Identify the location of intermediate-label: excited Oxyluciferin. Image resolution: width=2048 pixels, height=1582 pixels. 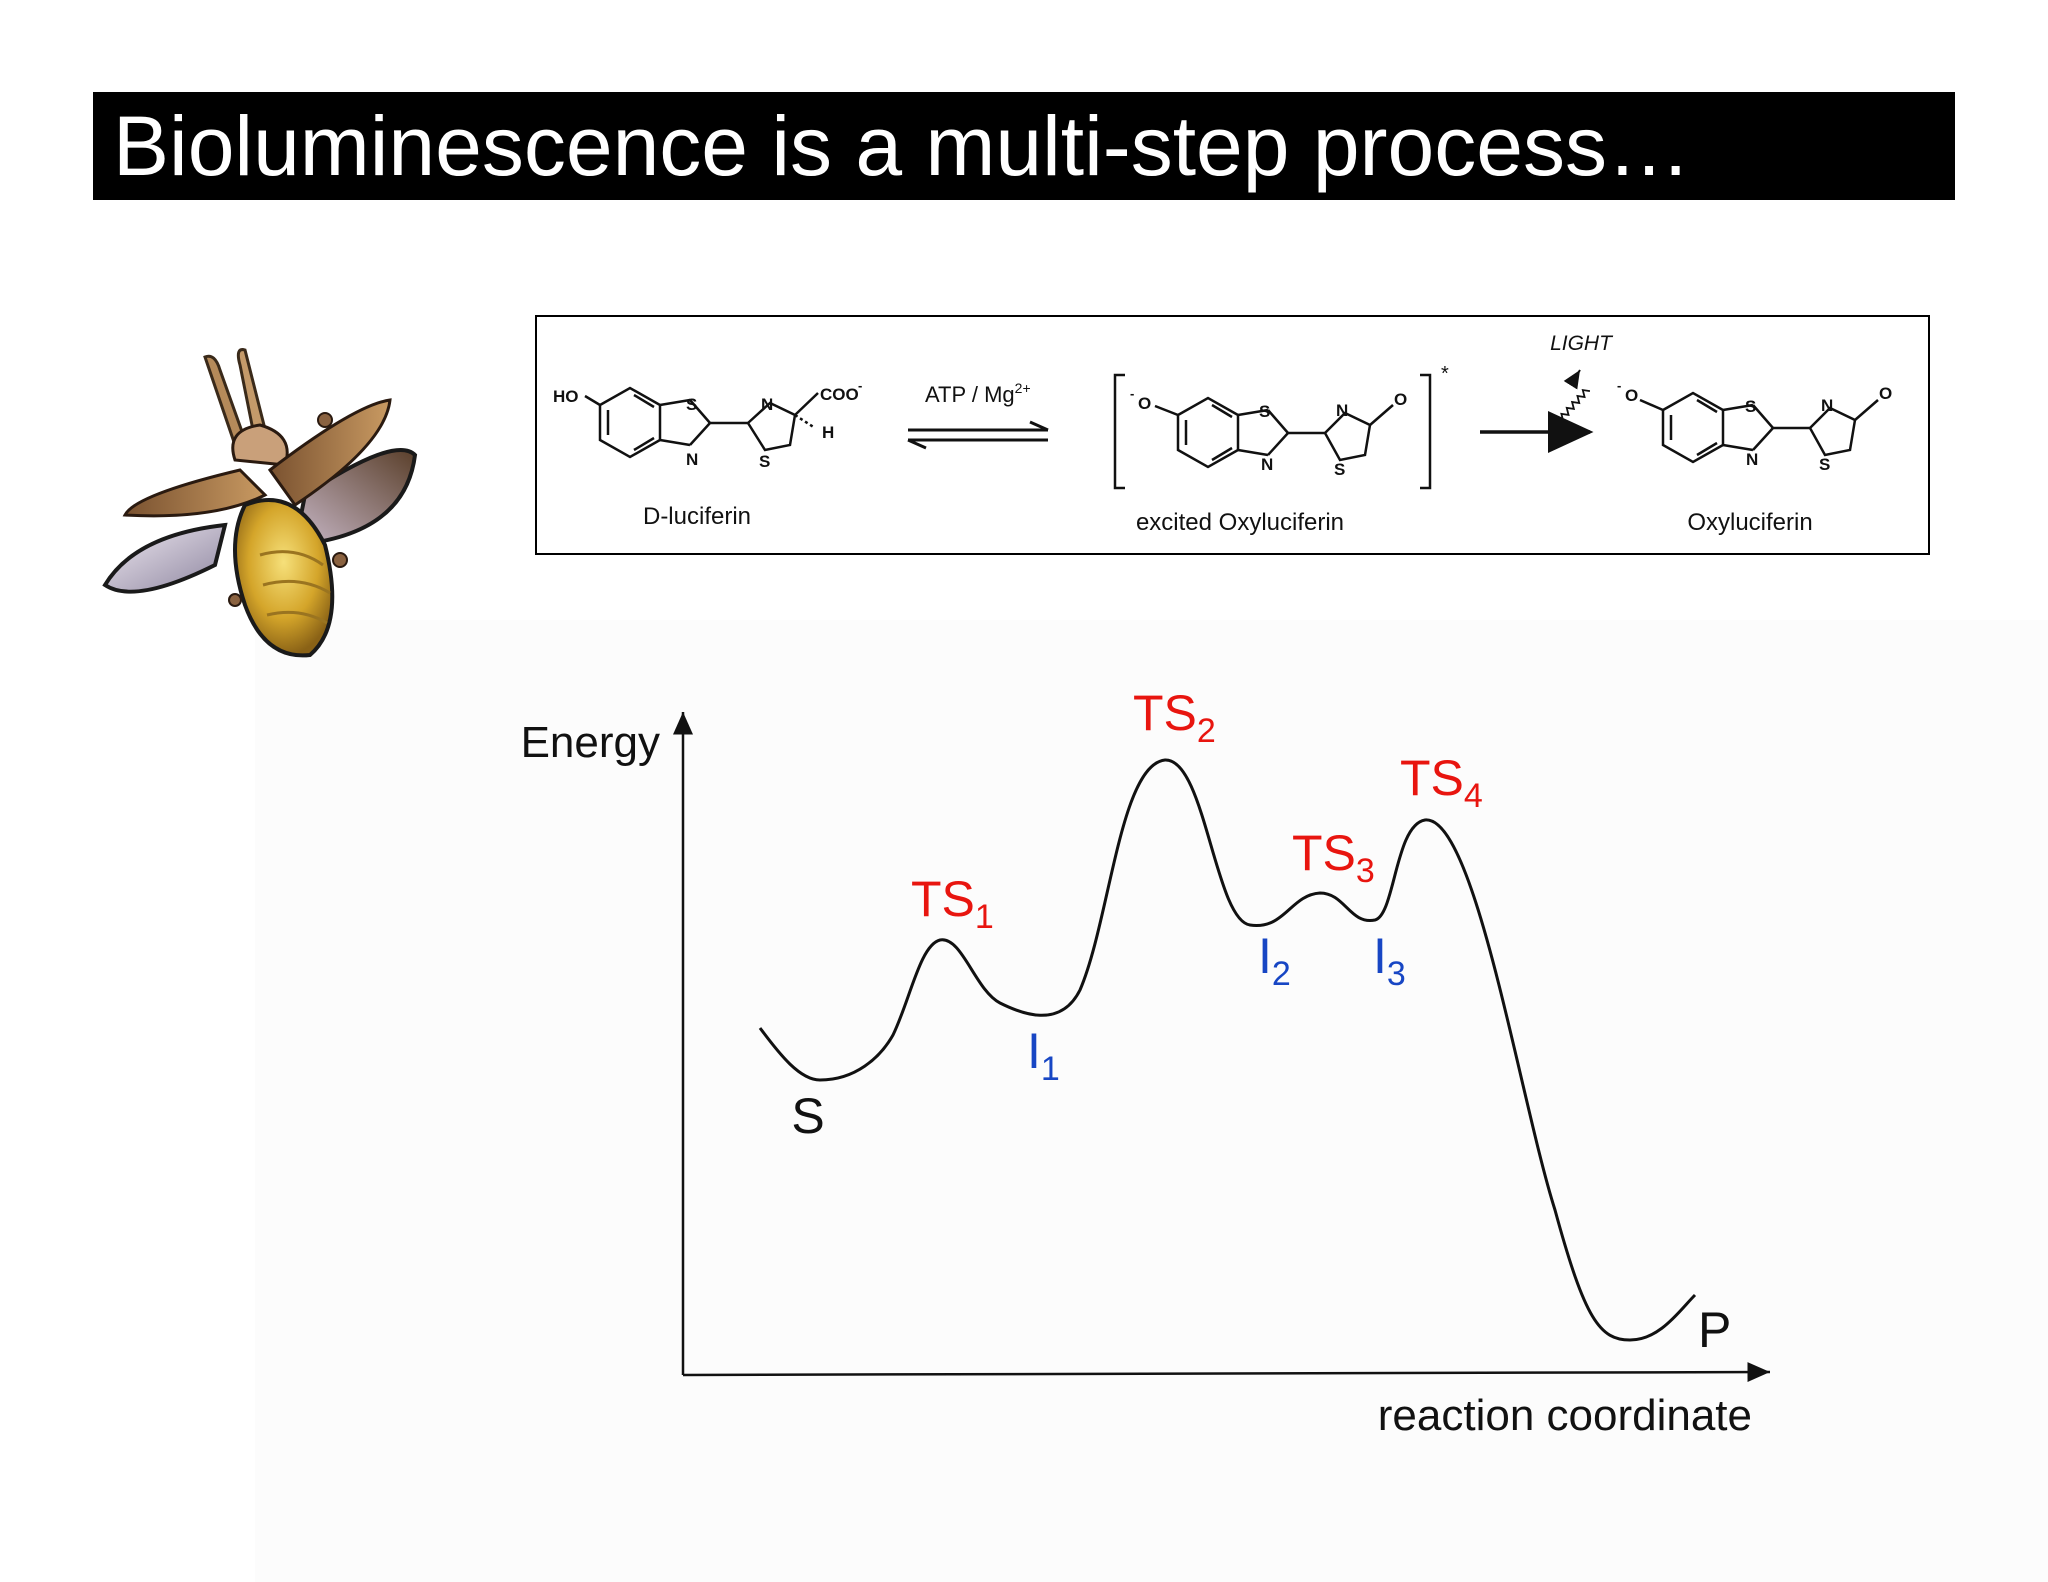
(1240, 522).